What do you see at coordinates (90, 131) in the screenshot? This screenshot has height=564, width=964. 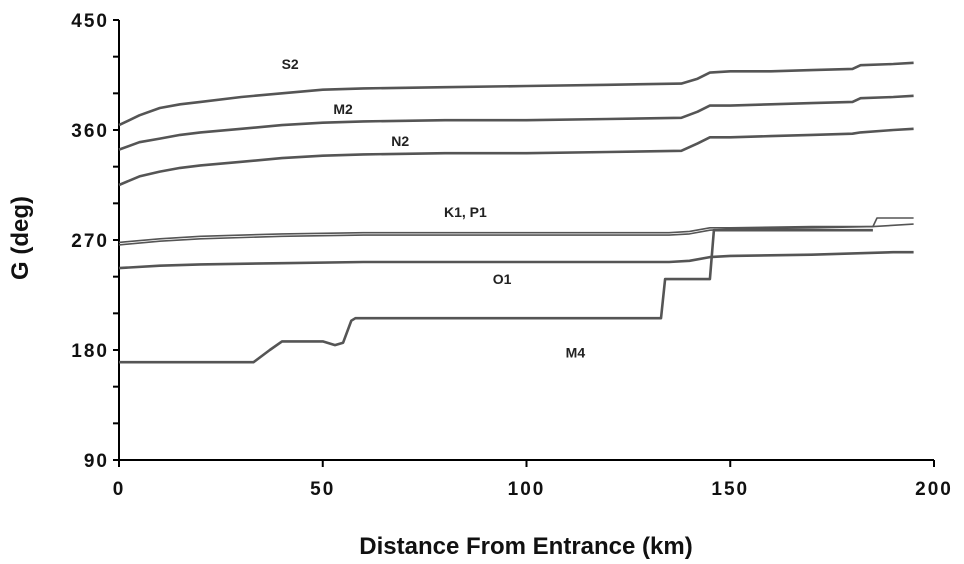 I see `y-tick-label: 360` at bounding box center [90, 131].